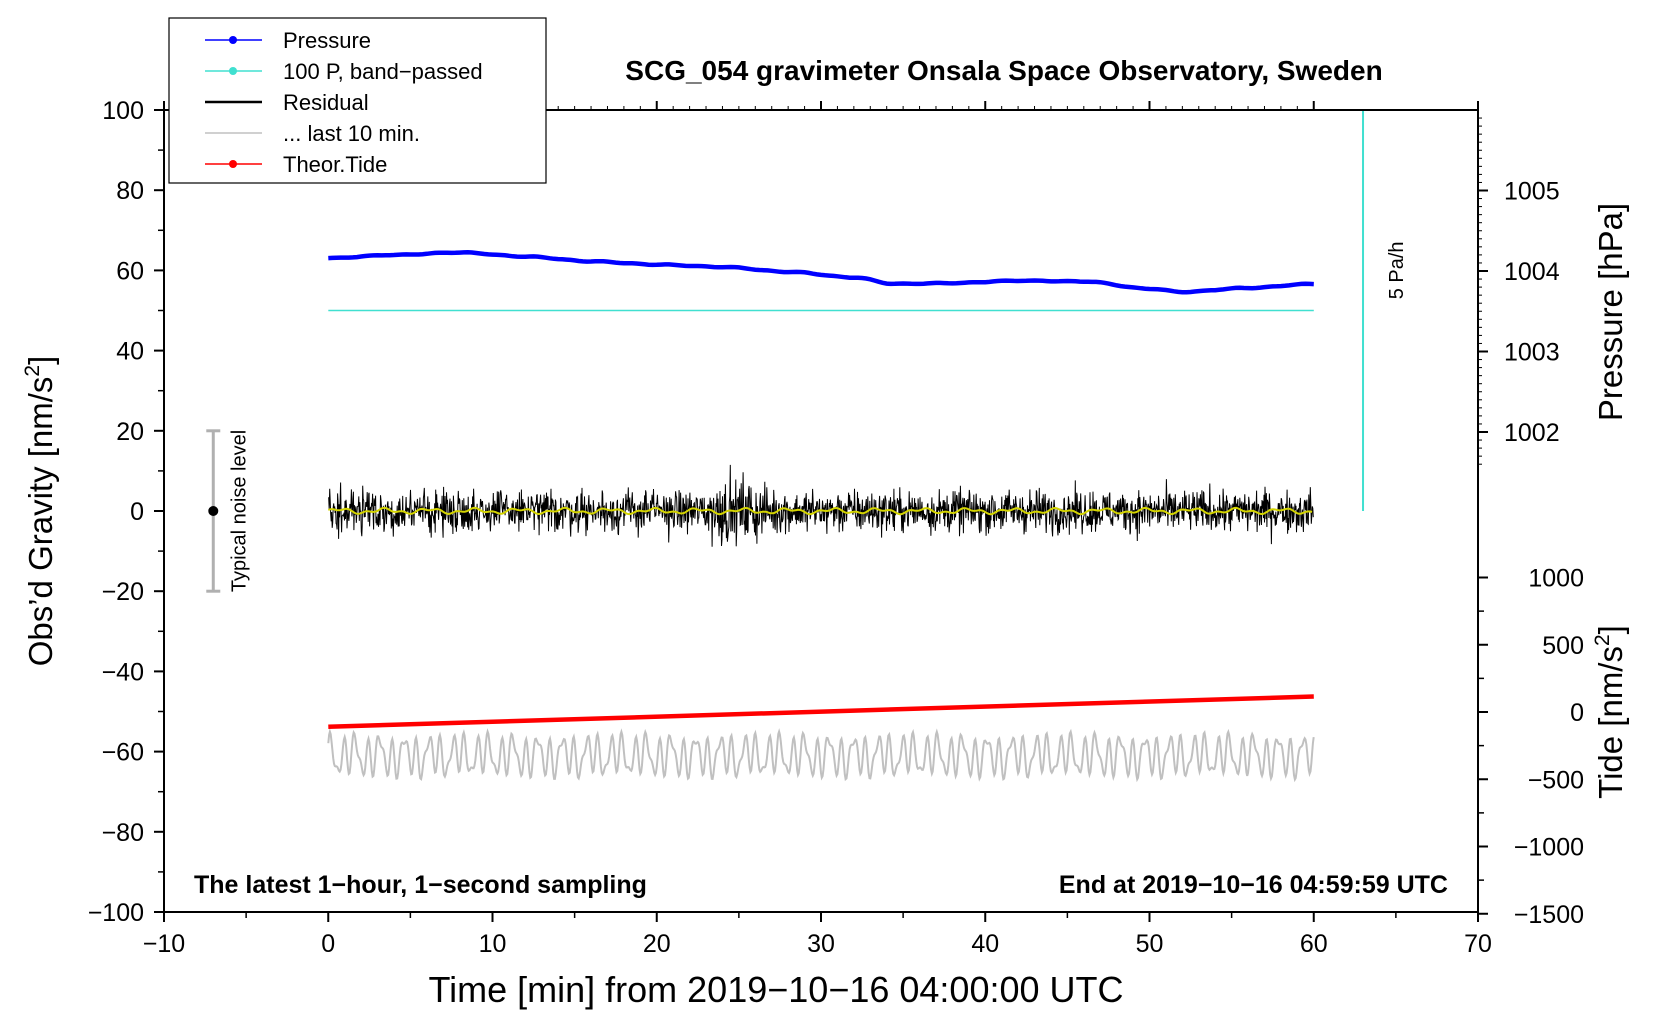  What do you see at coordinates (123, 753) in the screenshot?
I see `left-tick-label: −60` at bounding box center [123, 753].